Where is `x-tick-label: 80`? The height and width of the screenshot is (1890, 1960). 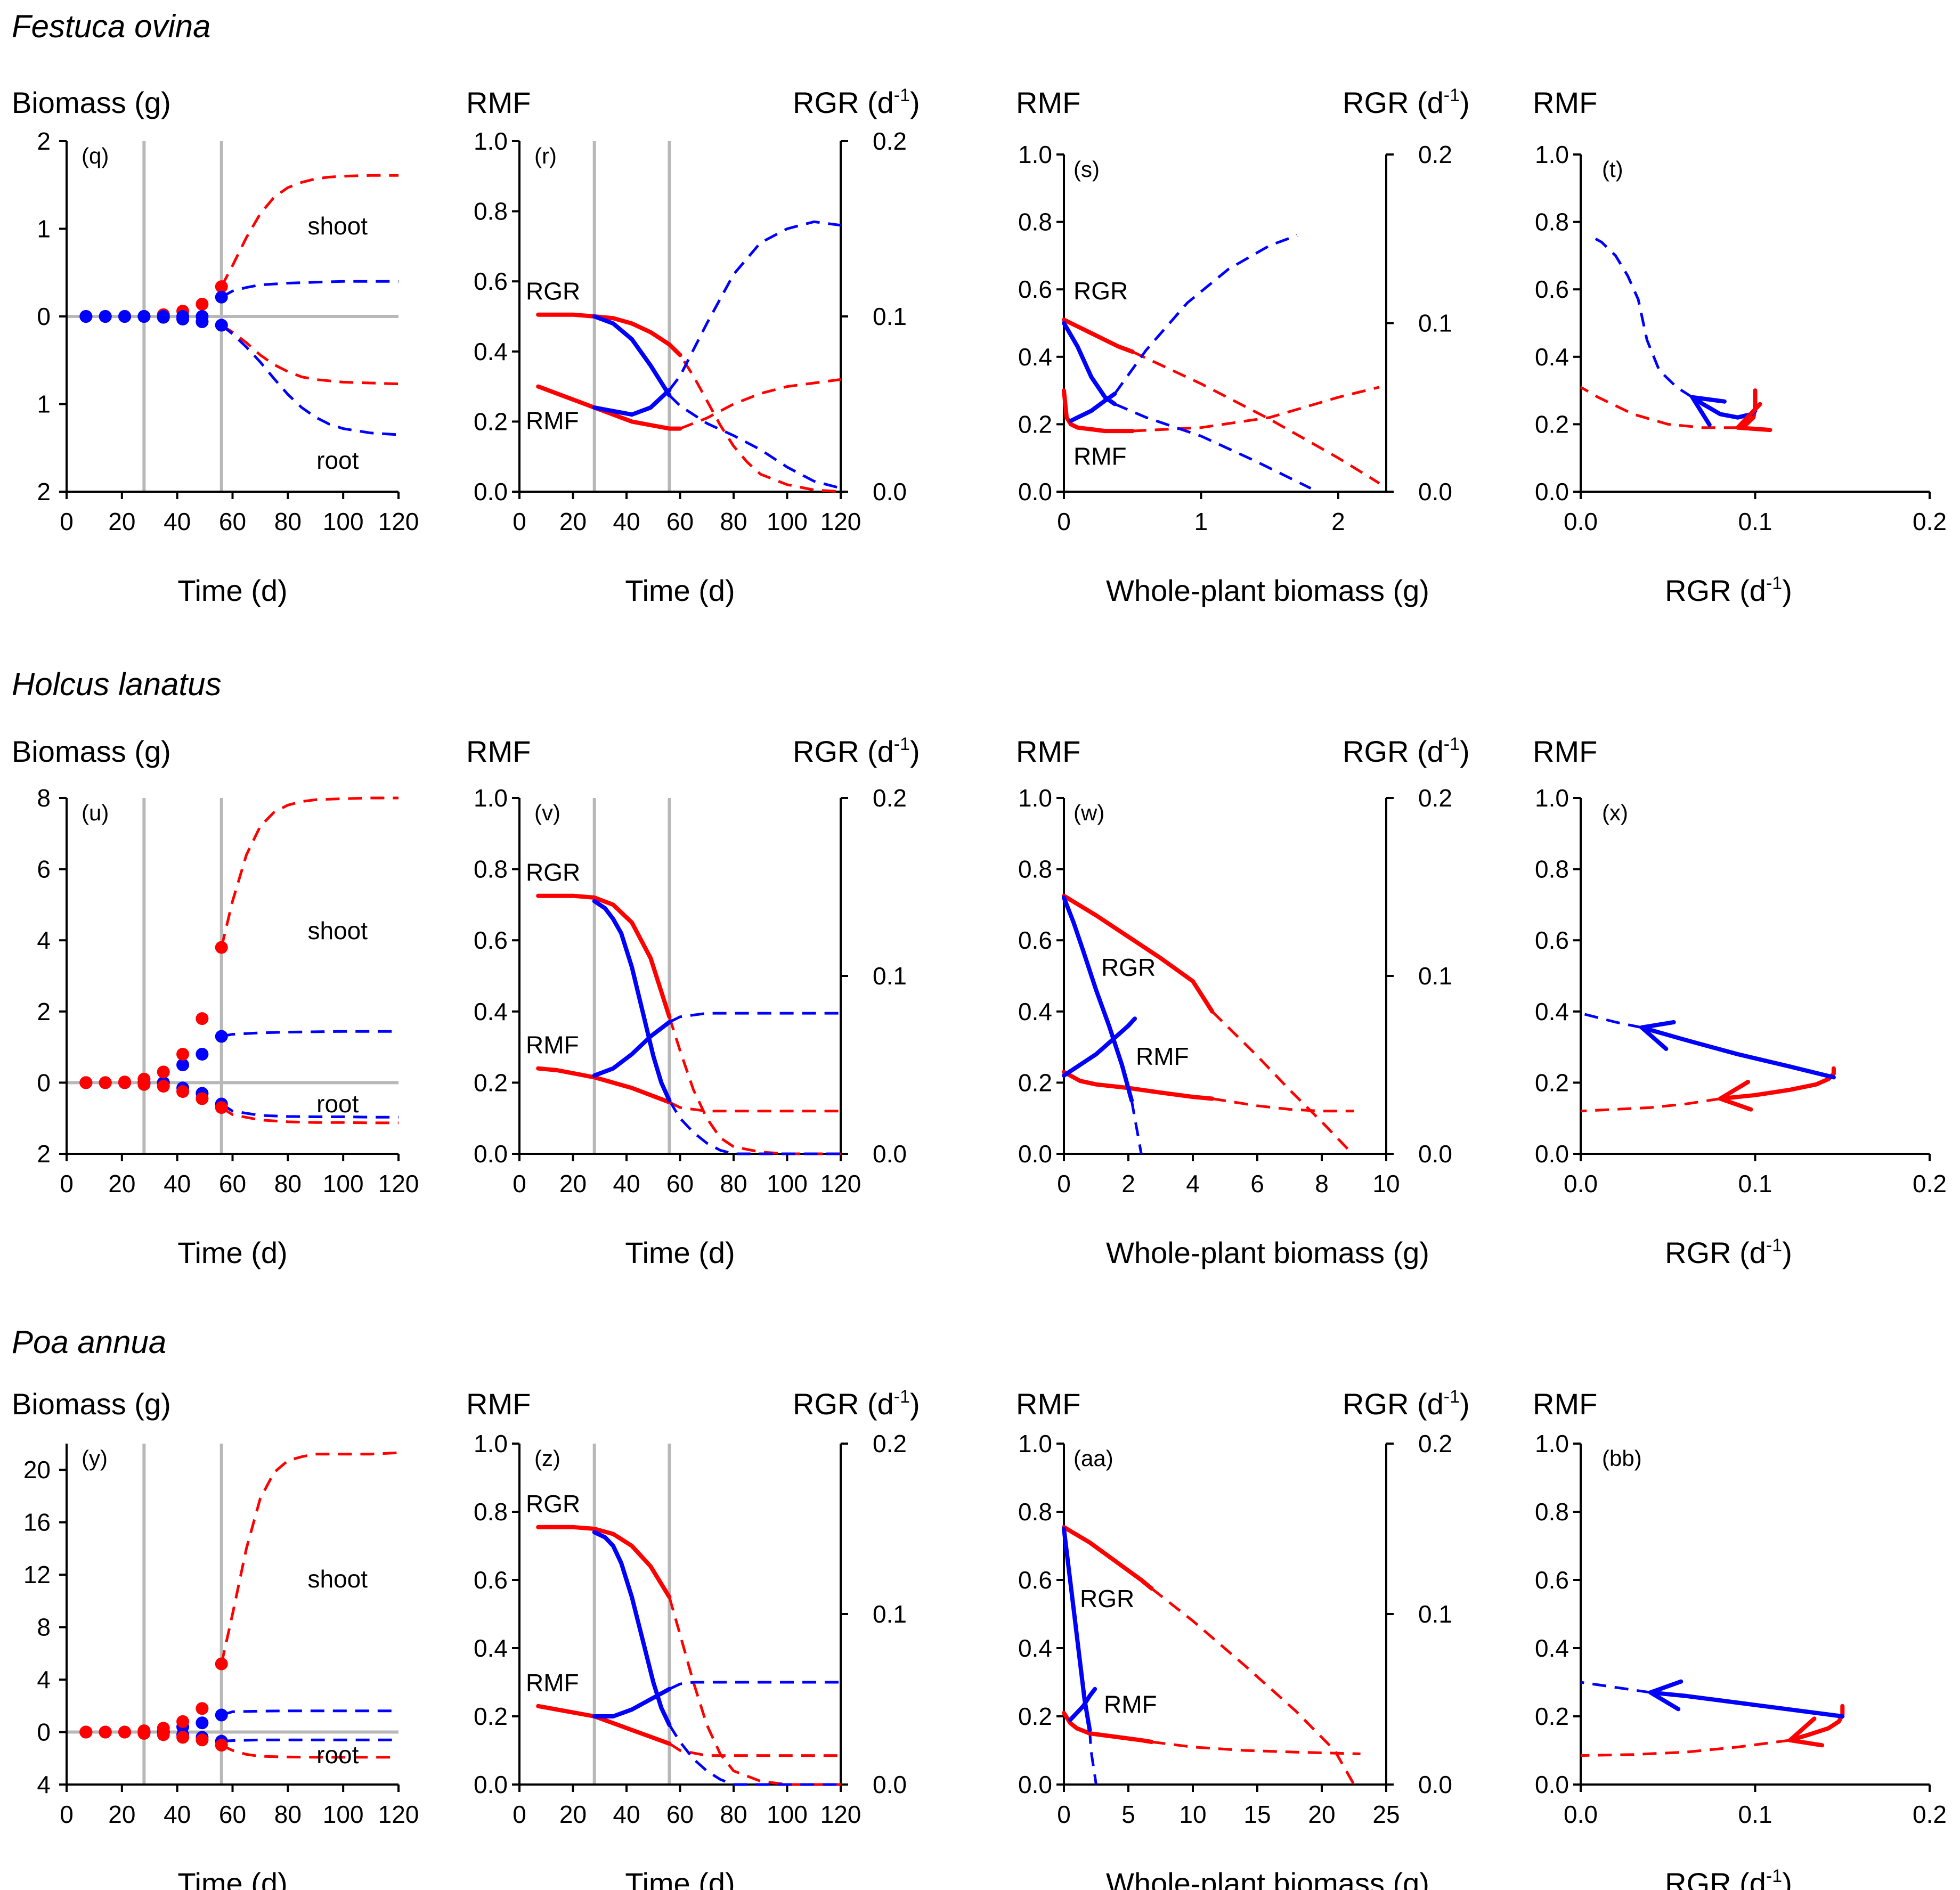 x-tick-label: 80 is located at coordinates (733, 1814).